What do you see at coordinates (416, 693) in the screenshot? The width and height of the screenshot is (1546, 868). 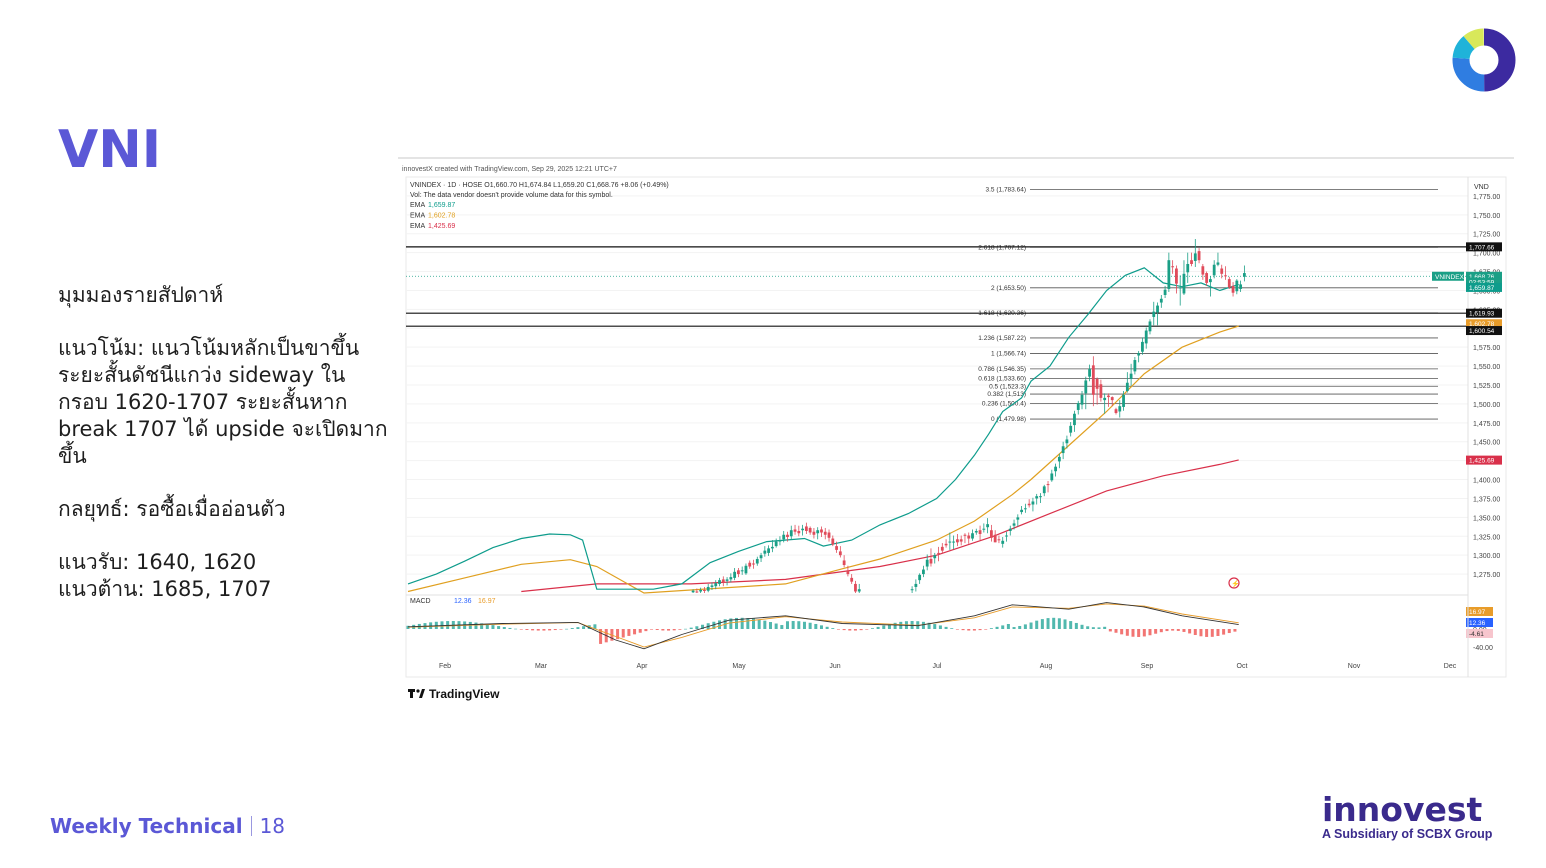 I see `tradingview-logo-icon` at bounding box center [416, 693].